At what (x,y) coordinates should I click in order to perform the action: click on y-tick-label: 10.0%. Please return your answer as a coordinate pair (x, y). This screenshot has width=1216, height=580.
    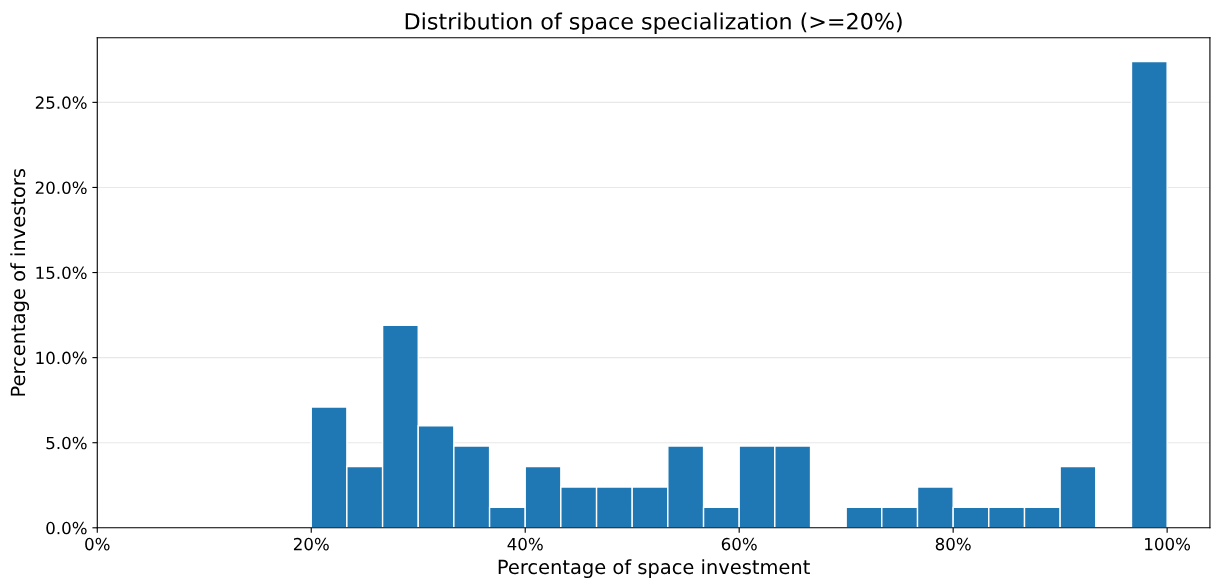
    Looking at the image, I should click on (61, 358).